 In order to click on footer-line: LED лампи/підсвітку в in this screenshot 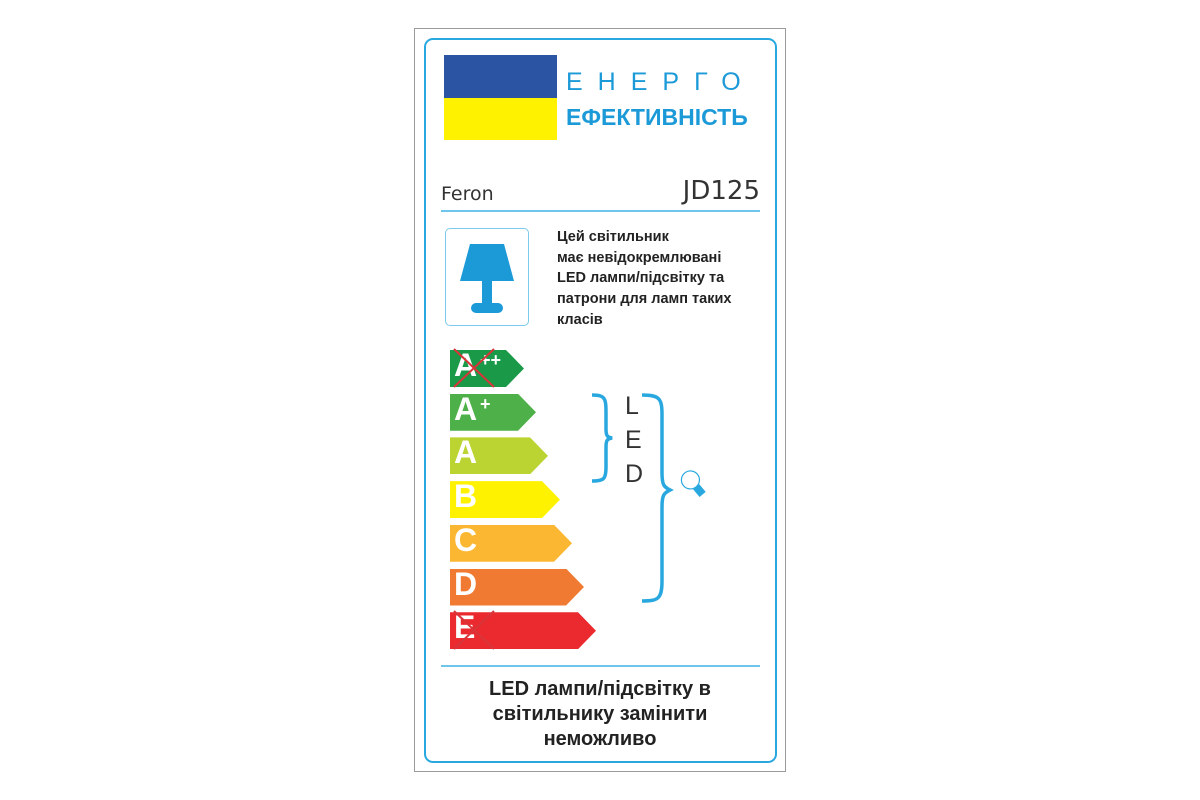, I will do `click(600, 689)`.